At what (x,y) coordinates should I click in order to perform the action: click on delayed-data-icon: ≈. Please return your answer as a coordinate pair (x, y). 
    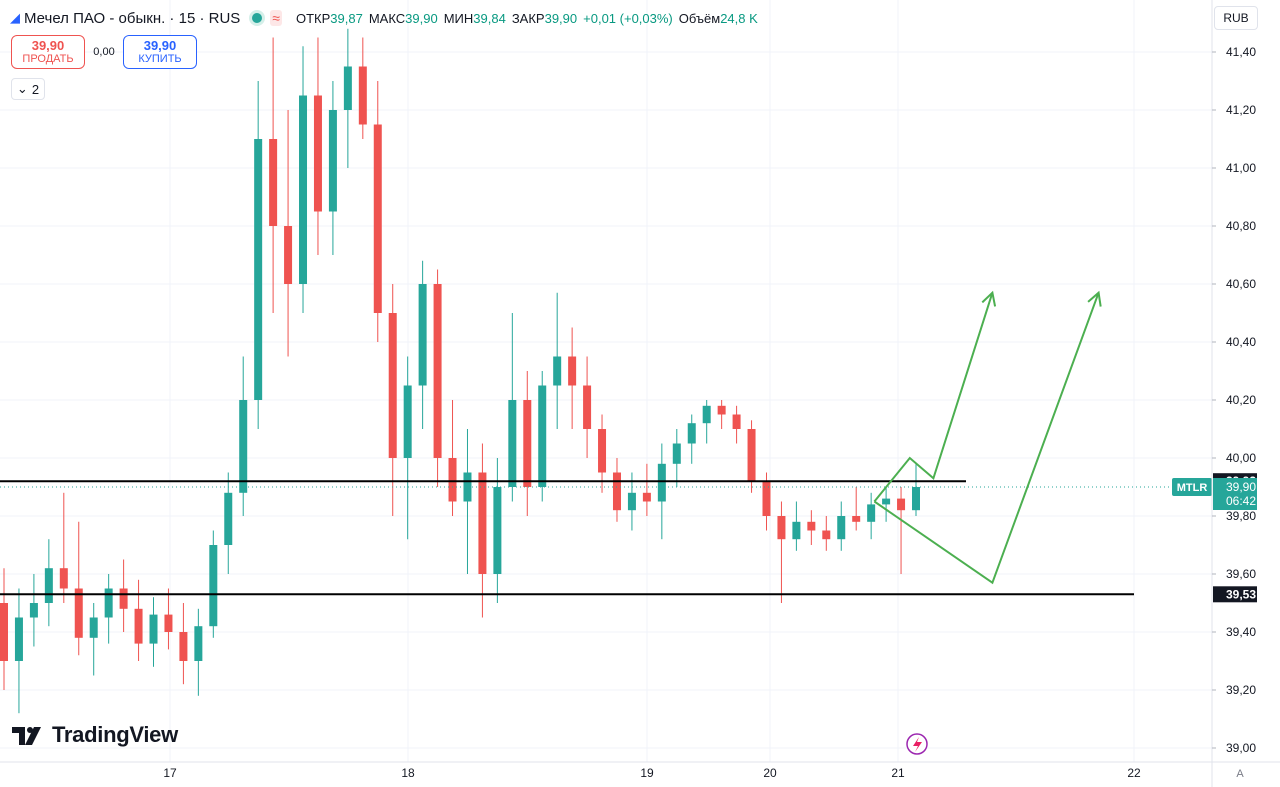
    Looking at the image, I should click on (276, 18).